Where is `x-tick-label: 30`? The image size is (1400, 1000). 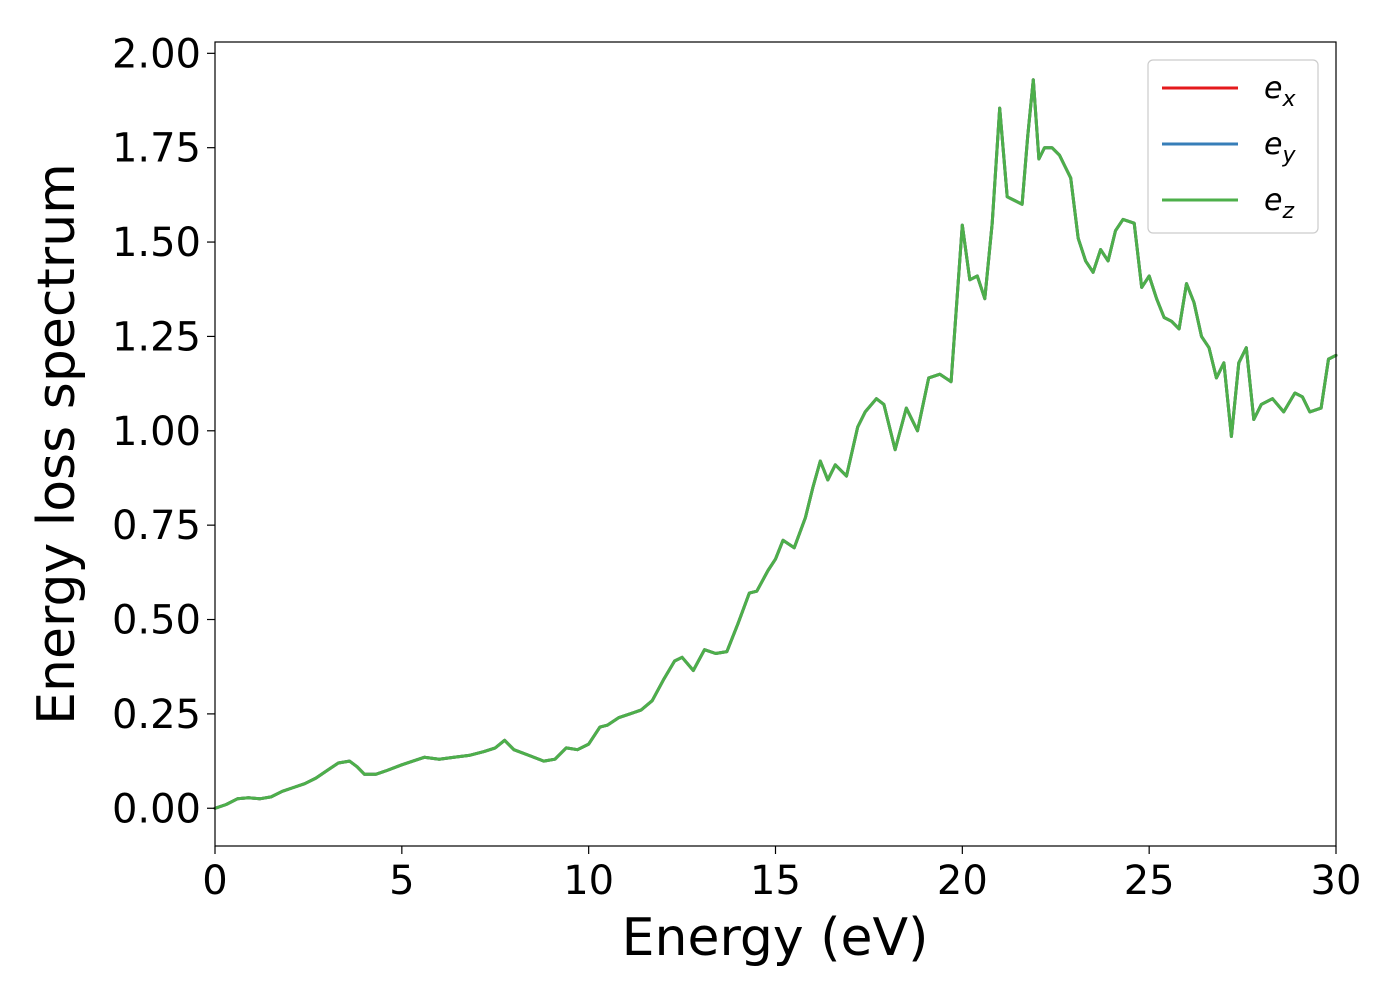 x-tick-label: 30 is located at coordinates (1336, 881).